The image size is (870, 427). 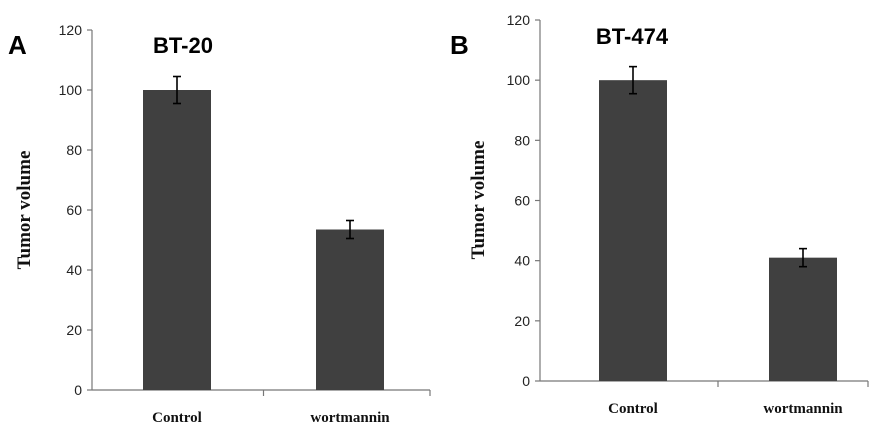 What do you see at coordinates (183, 45) in the screenshot?
I see `panel-a-title: BT-20` at bounding box center [183, 45].